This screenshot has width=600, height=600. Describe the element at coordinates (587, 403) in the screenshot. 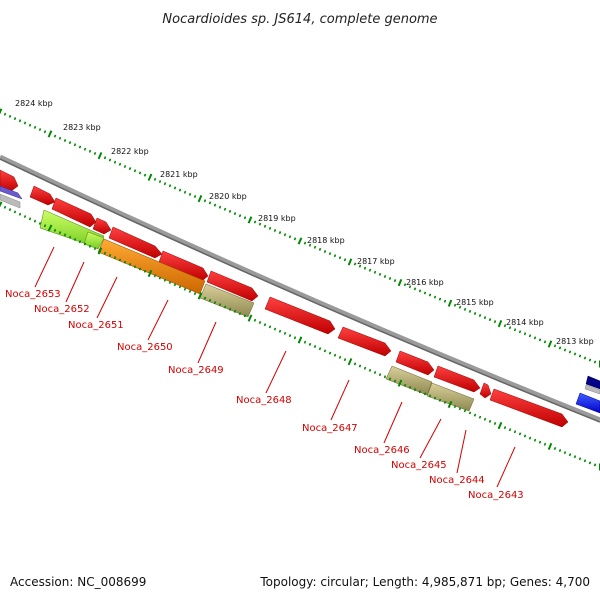

I see `gene-cds-blue` at that location.